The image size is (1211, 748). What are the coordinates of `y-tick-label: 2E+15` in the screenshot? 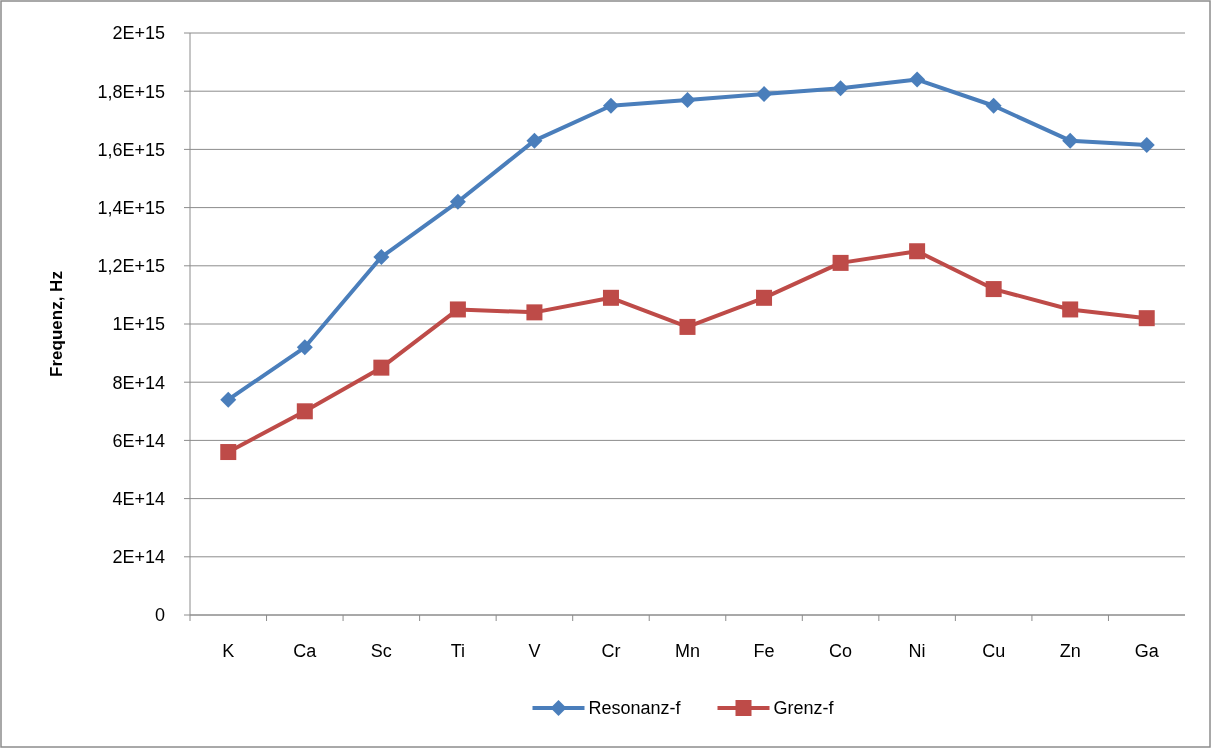 It's located at (138, 33).